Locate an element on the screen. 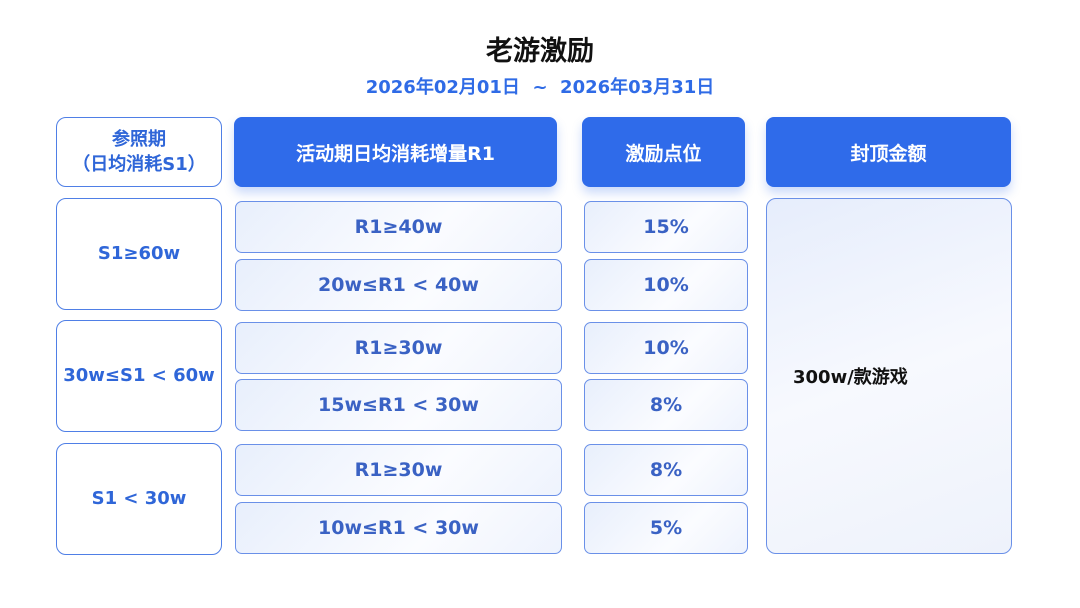  cap-cell: 300w/款游戏 is located at coordinates (889, 376).